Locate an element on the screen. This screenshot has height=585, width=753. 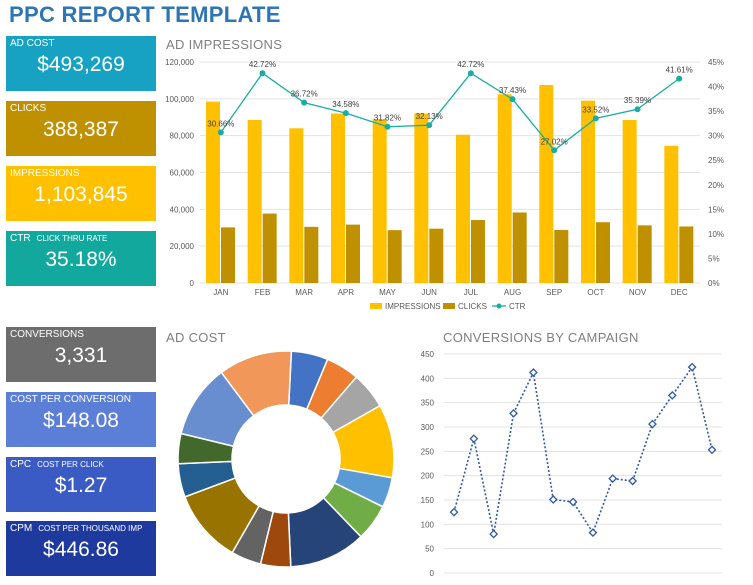
kpi-value: $148.08 is located at coordinates (81, 420).